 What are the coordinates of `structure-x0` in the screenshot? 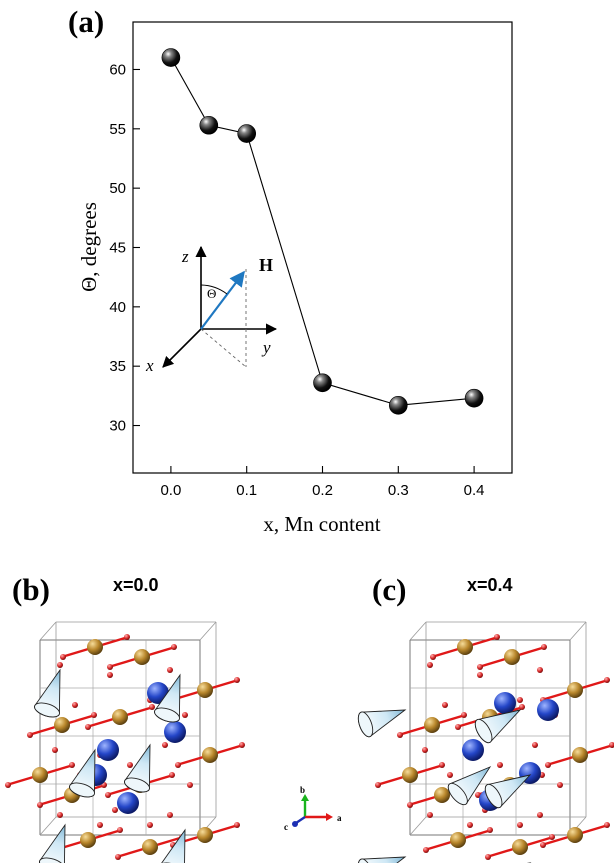 It's located at (125, 742).